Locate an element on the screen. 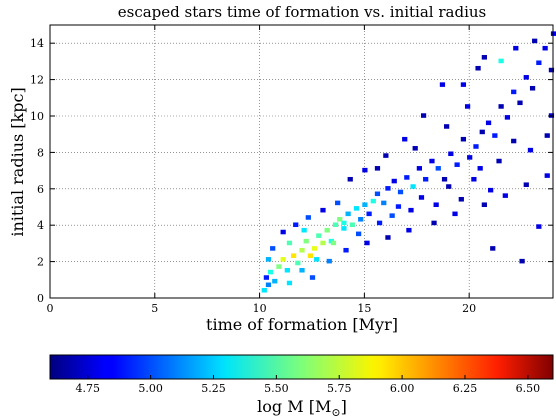 The image size is (556, 416). colorbar-tick-label: 5.00 is located at coordinates (150, 388).